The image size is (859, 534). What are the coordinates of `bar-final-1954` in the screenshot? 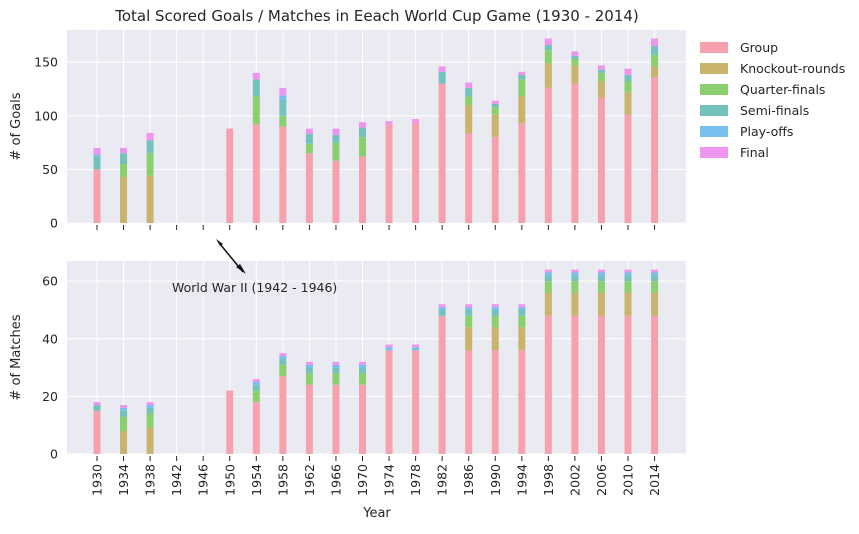 It's located at (256, 380).